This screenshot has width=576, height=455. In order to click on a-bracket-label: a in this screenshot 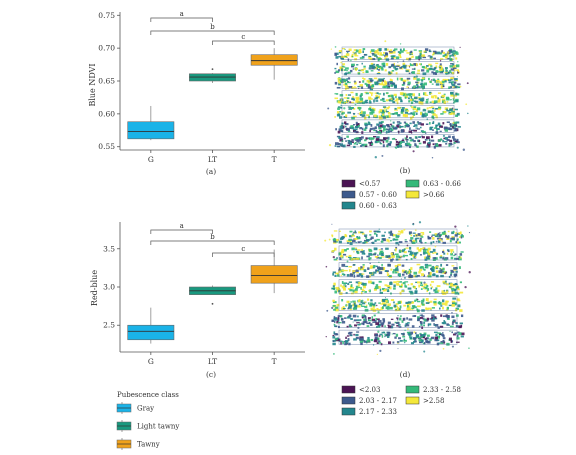, I will do `click(182, 14)`.